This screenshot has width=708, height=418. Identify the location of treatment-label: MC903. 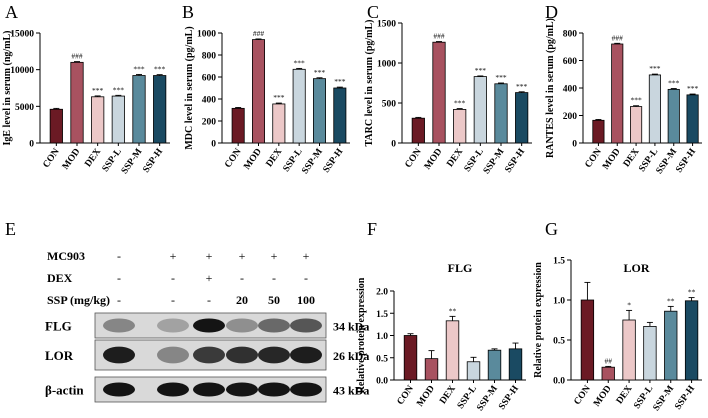
(66, 256).